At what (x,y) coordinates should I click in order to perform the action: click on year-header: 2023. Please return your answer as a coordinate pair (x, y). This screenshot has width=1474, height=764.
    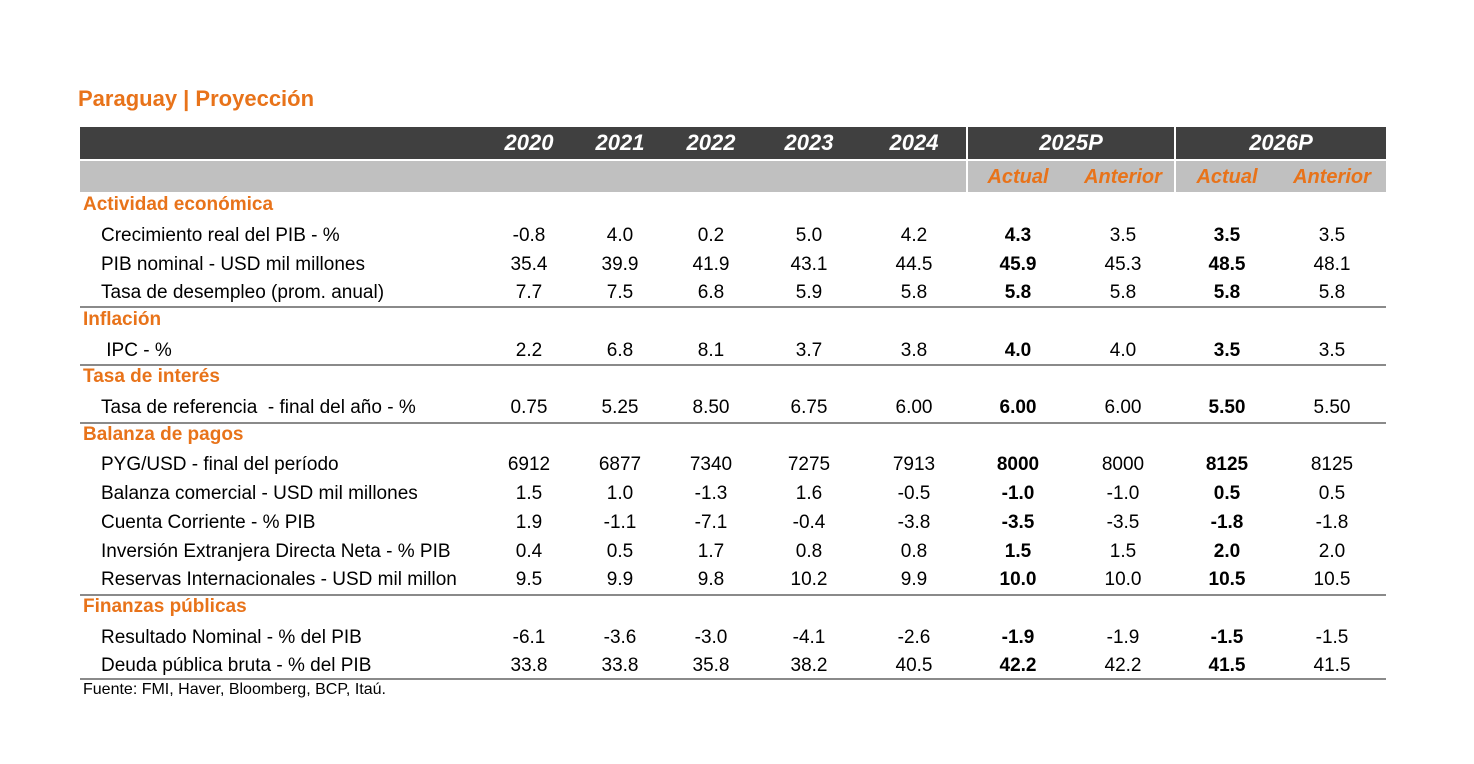
    Looking at the image, I should click on (809, 142).